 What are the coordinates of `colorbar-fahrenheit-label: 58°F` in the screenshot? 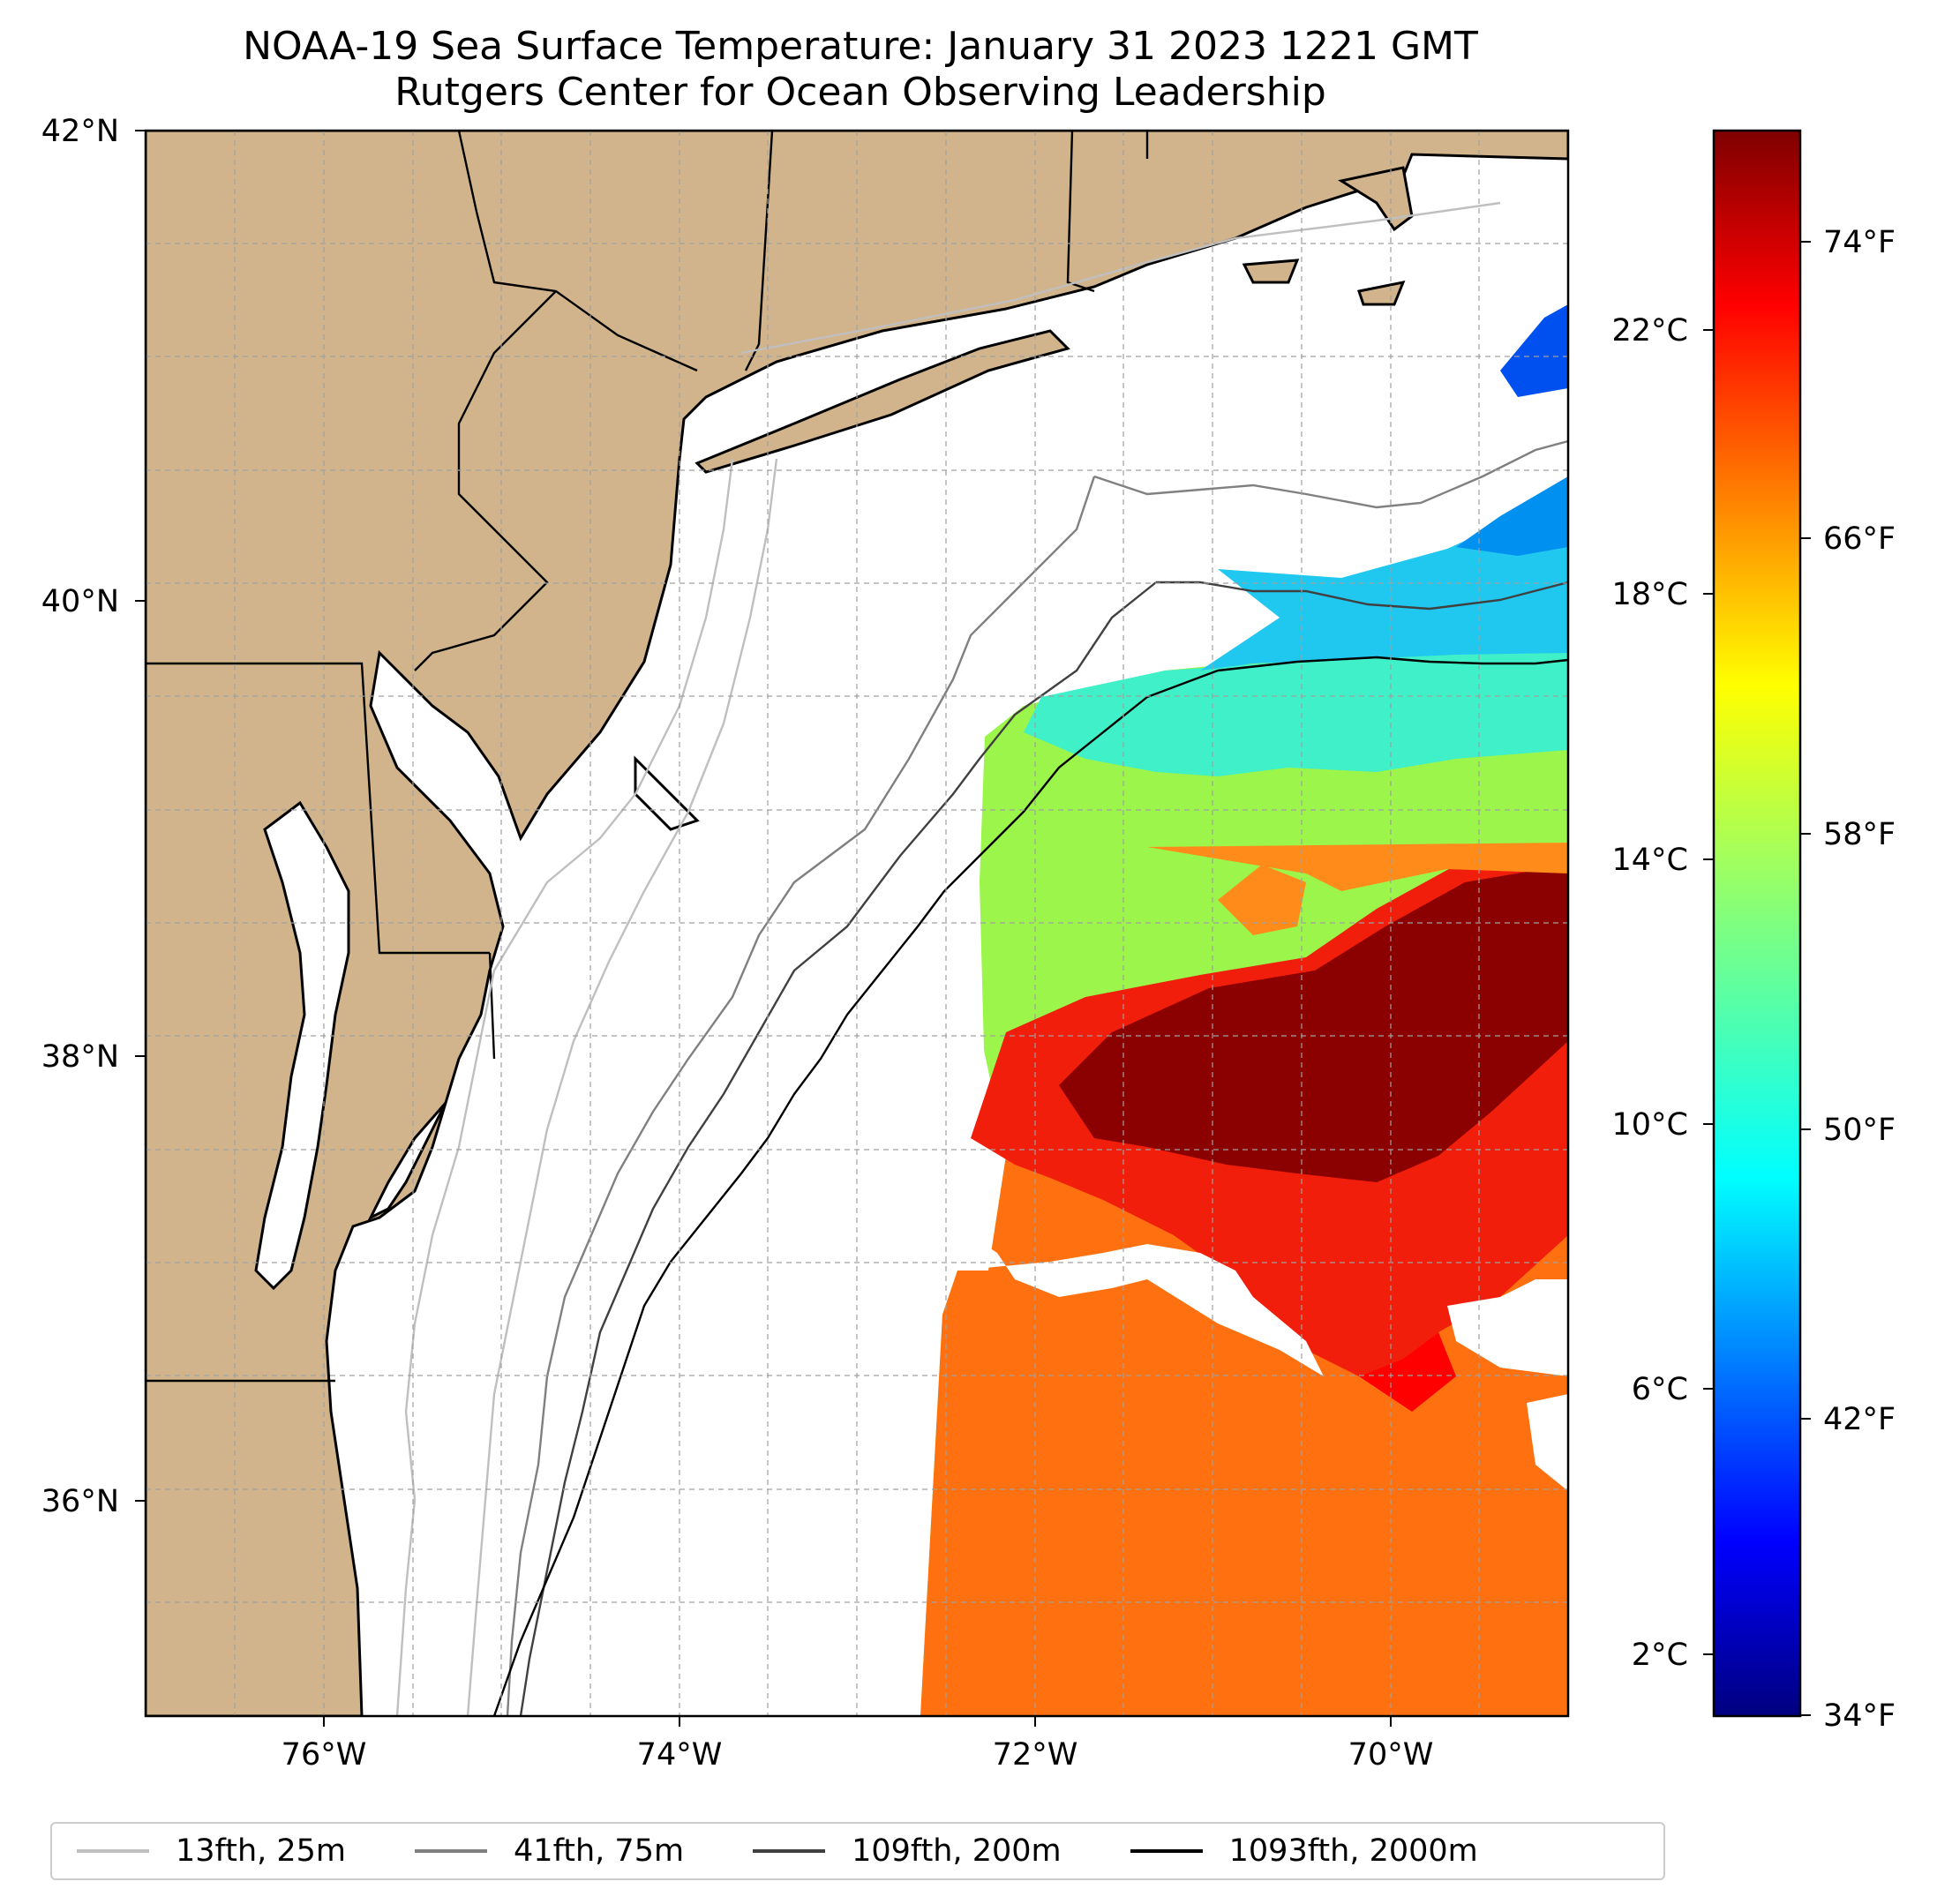 It's located at (1860, 834).